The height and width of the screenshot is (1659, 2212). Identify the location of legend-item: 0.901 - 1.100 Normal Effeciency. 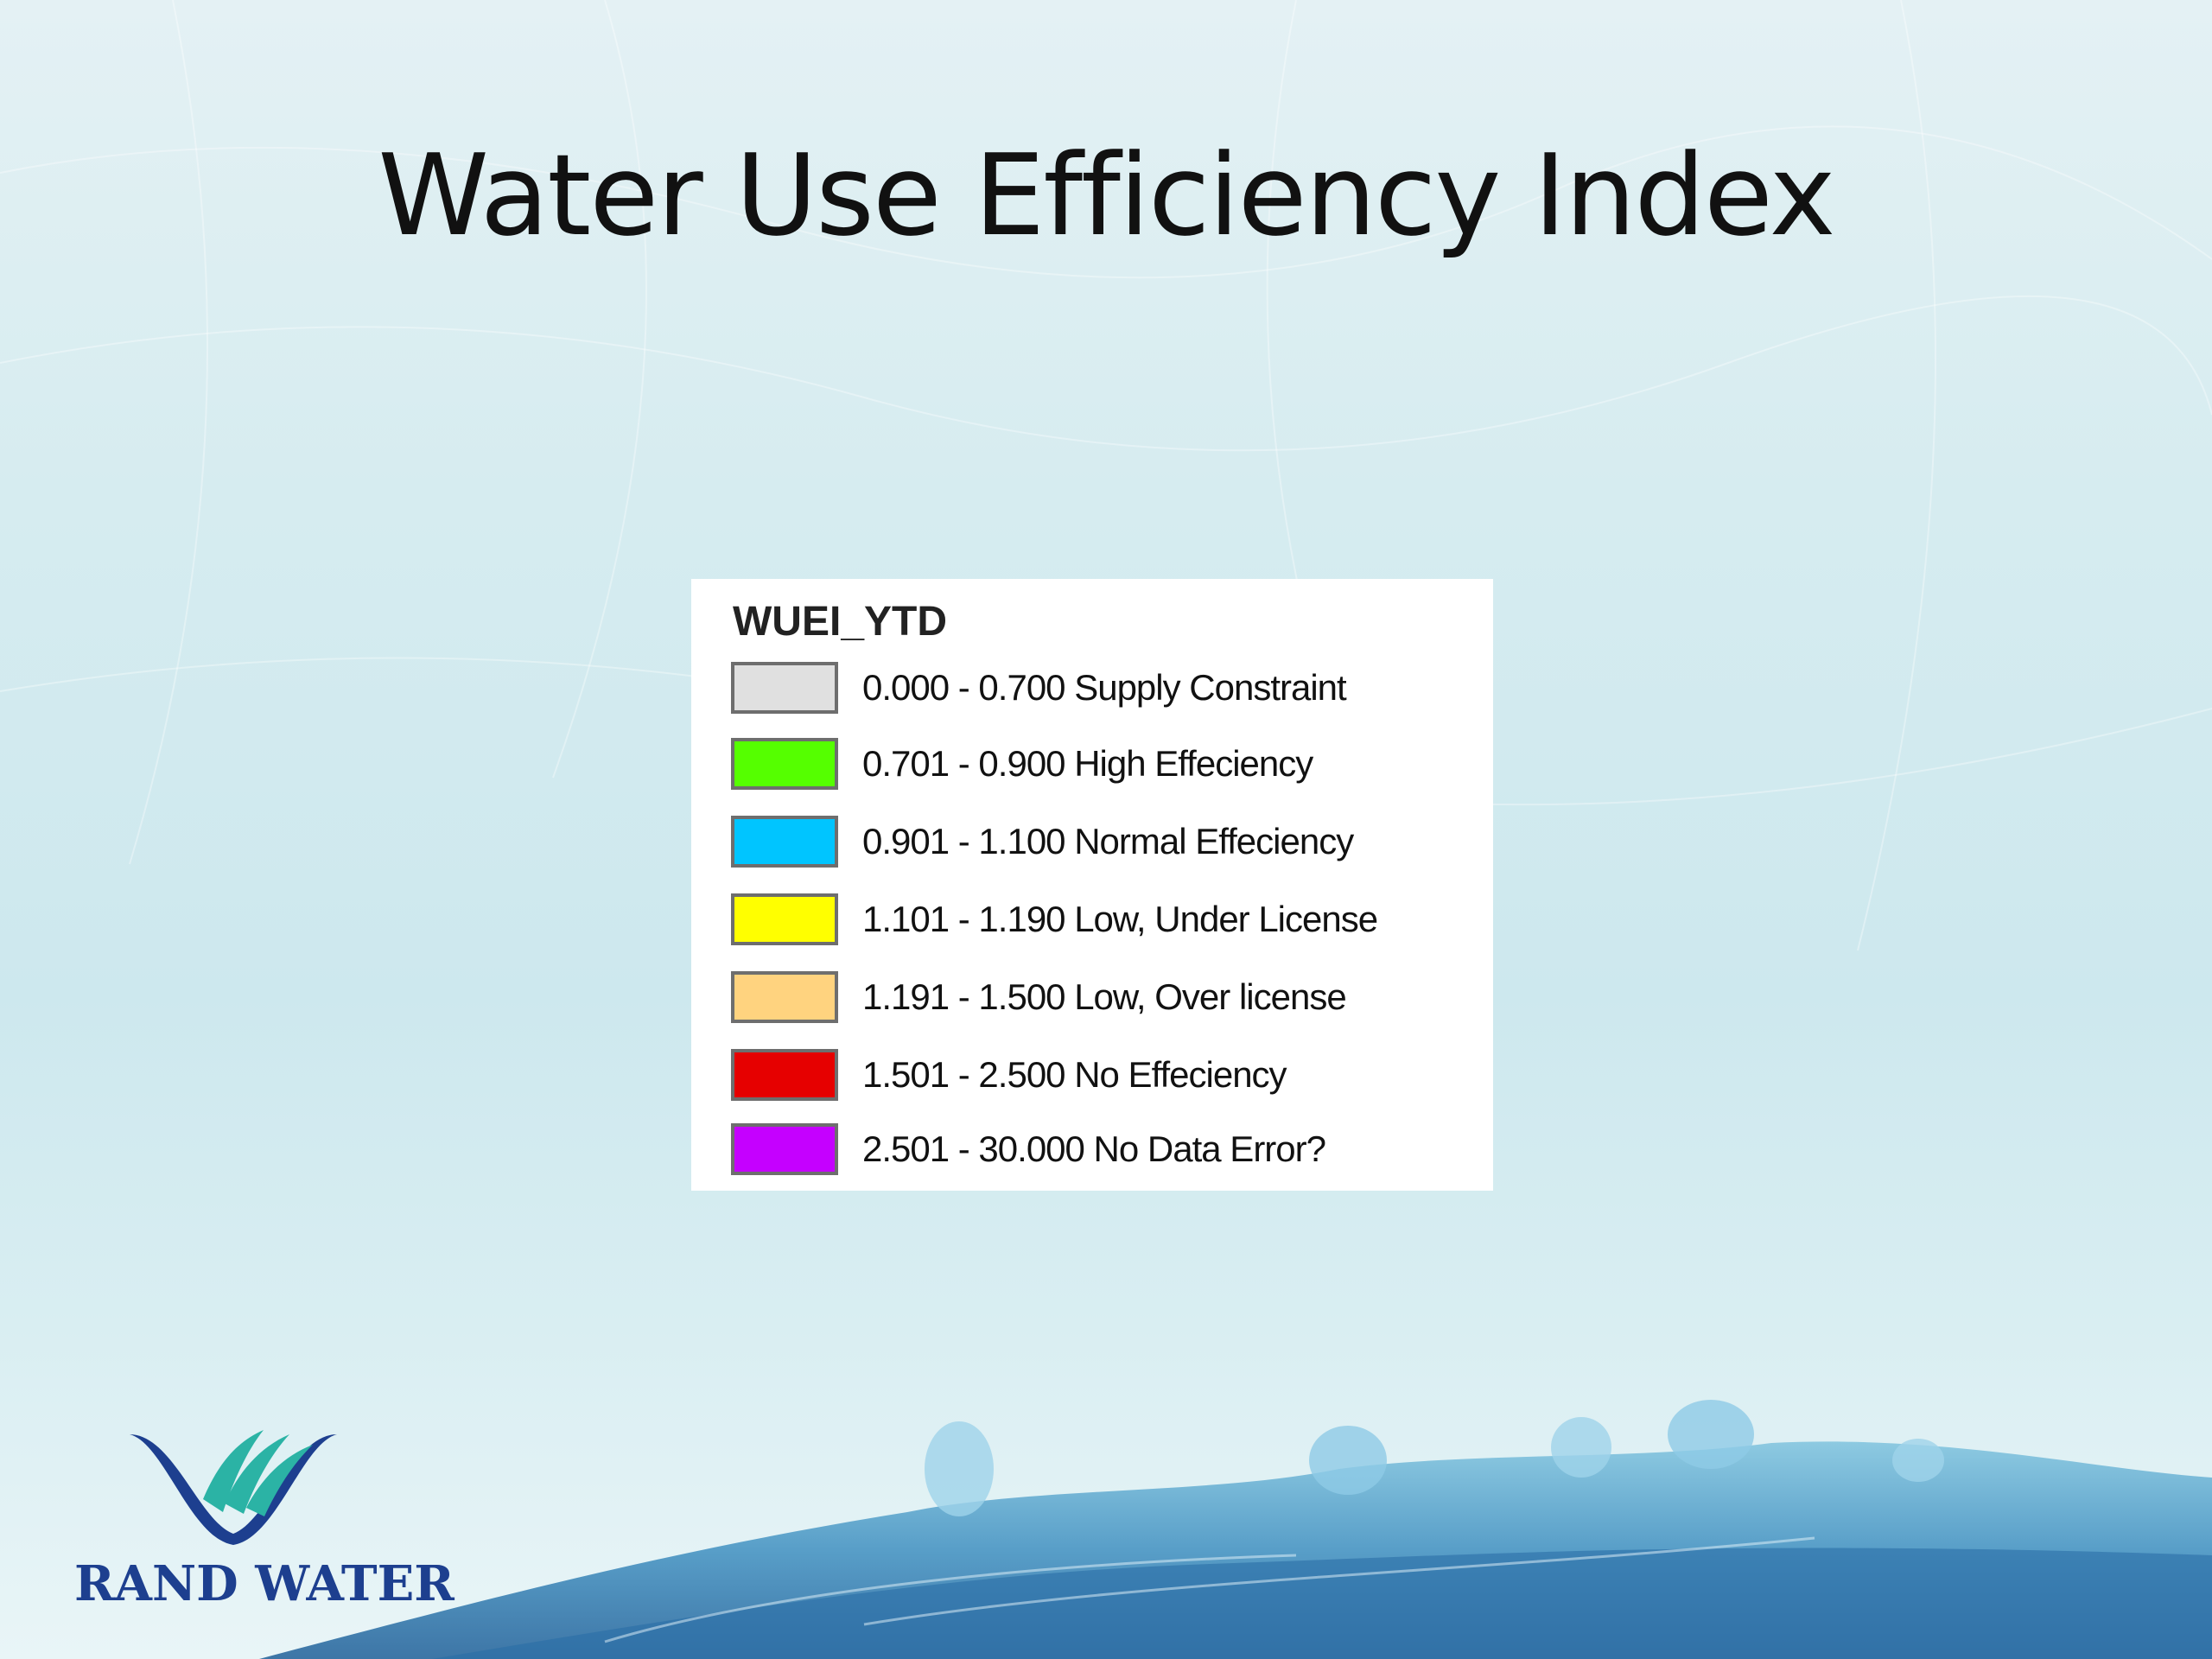
(1111, 843).